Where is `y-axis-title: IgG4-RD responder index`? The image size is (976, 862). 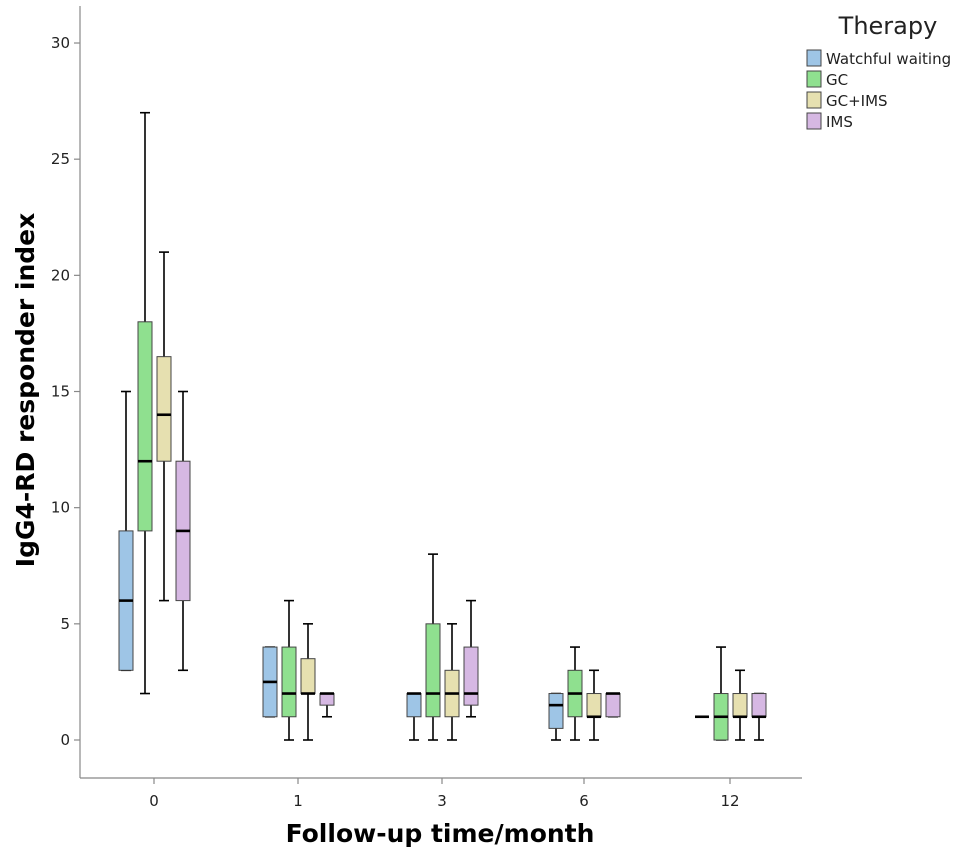
y-axis-title: IgG4-RD responder index is located at coordinates (25, 390).